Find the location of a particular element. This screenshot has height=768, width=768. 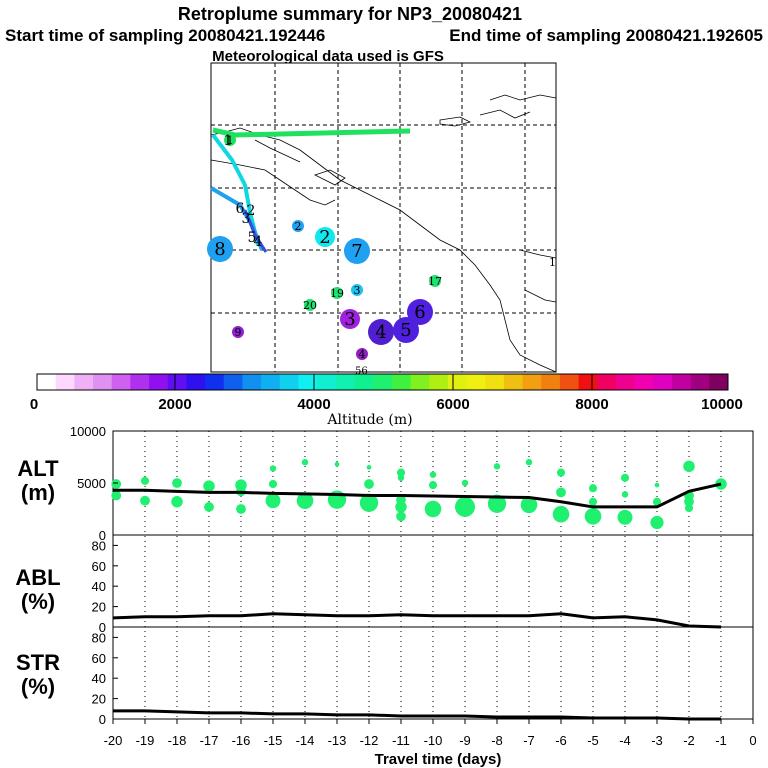

abl-ytick-2: 40 is located at coordinates (99, 586).